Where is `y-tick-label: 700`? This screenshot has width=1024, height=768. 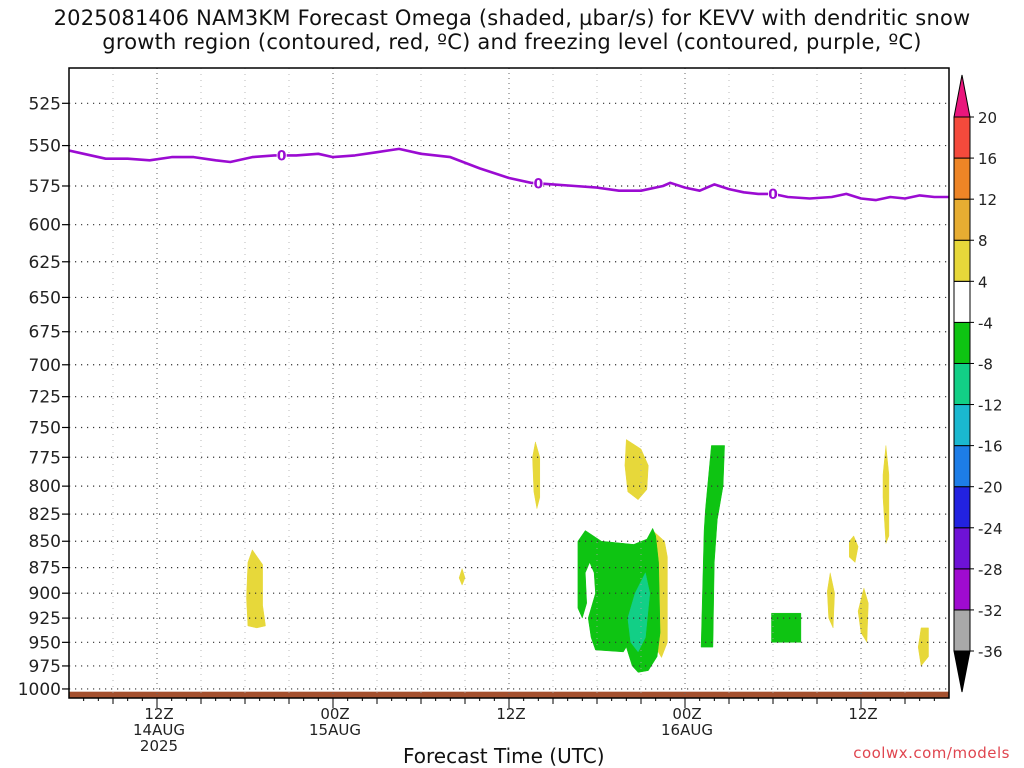 y-tick-label: 700 is located at coordinates (45, 366).